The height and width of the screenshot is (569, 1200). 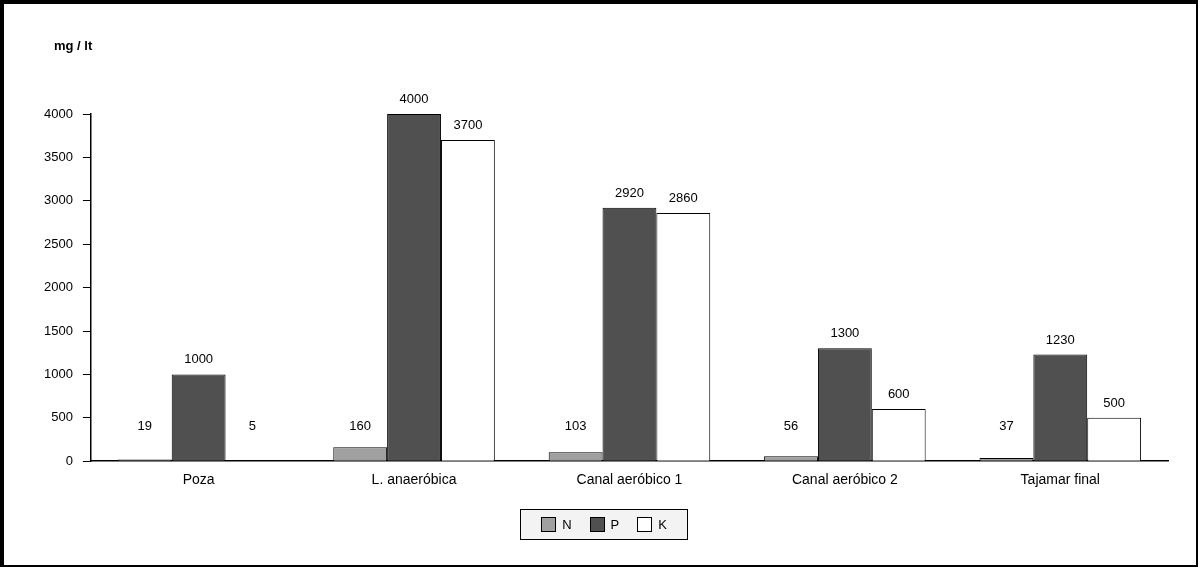 I want to click on data-label: 37, so click(x=1006, y=426).